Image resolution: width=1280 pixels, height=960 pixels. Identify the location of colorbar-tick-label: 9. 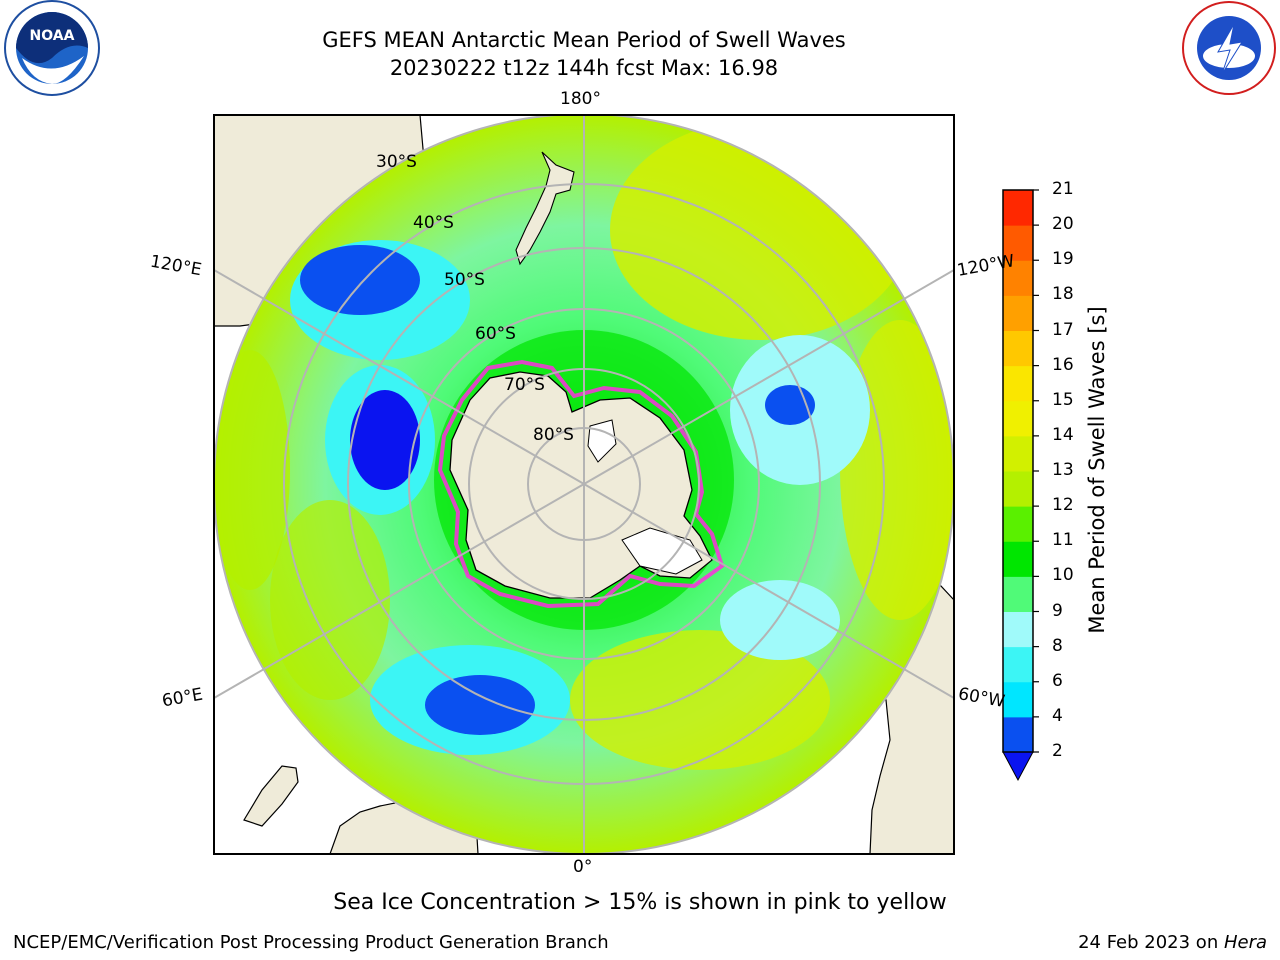
(1057, 610).